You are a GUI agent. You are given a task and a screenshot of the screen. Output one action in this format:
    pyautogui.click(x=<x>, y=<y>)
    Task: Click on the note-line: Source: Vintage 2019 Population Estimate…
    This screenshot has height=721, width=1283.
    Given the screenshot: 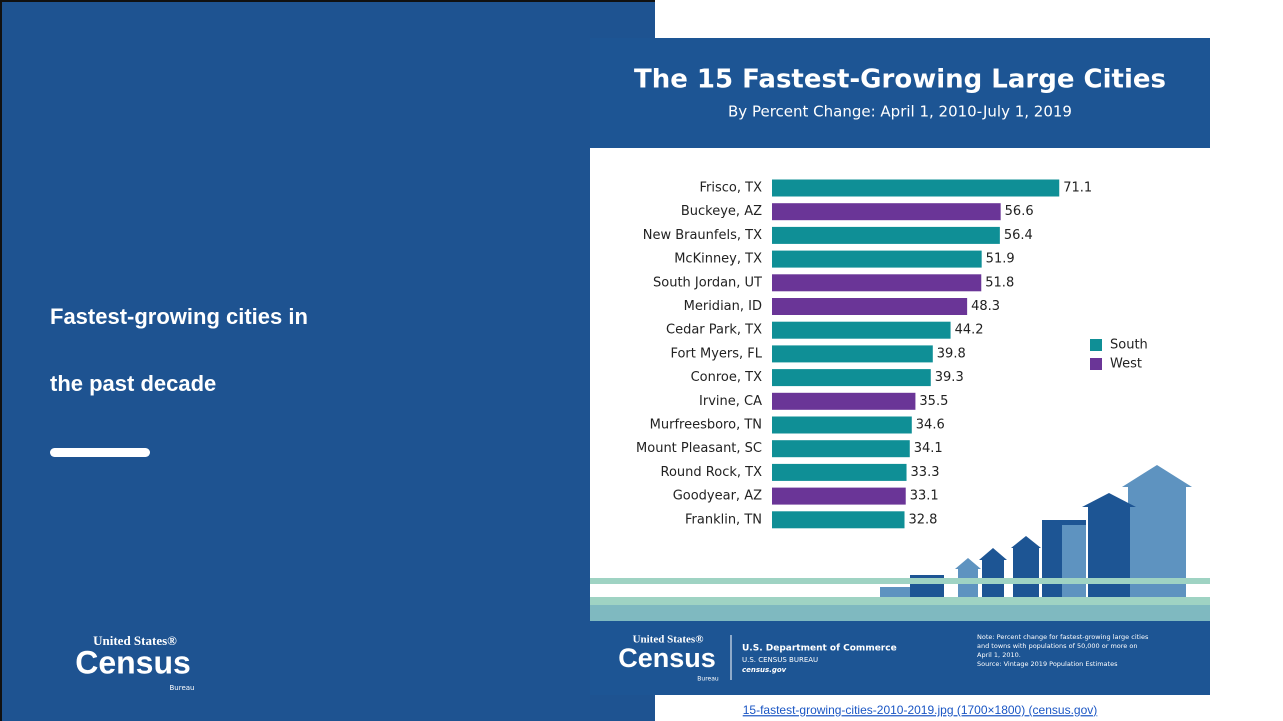 What is the action you would take?
    pyautogui.click(x=1047, y=664)
    